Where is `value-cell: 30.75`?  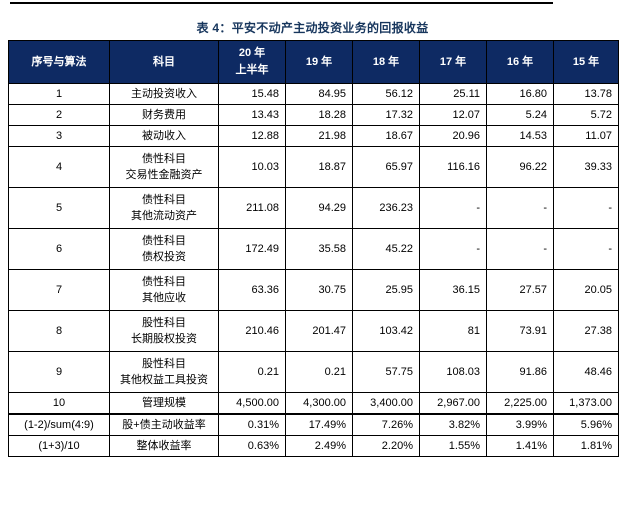
value-cell: 30.75 is located at coordinates (319, 290).